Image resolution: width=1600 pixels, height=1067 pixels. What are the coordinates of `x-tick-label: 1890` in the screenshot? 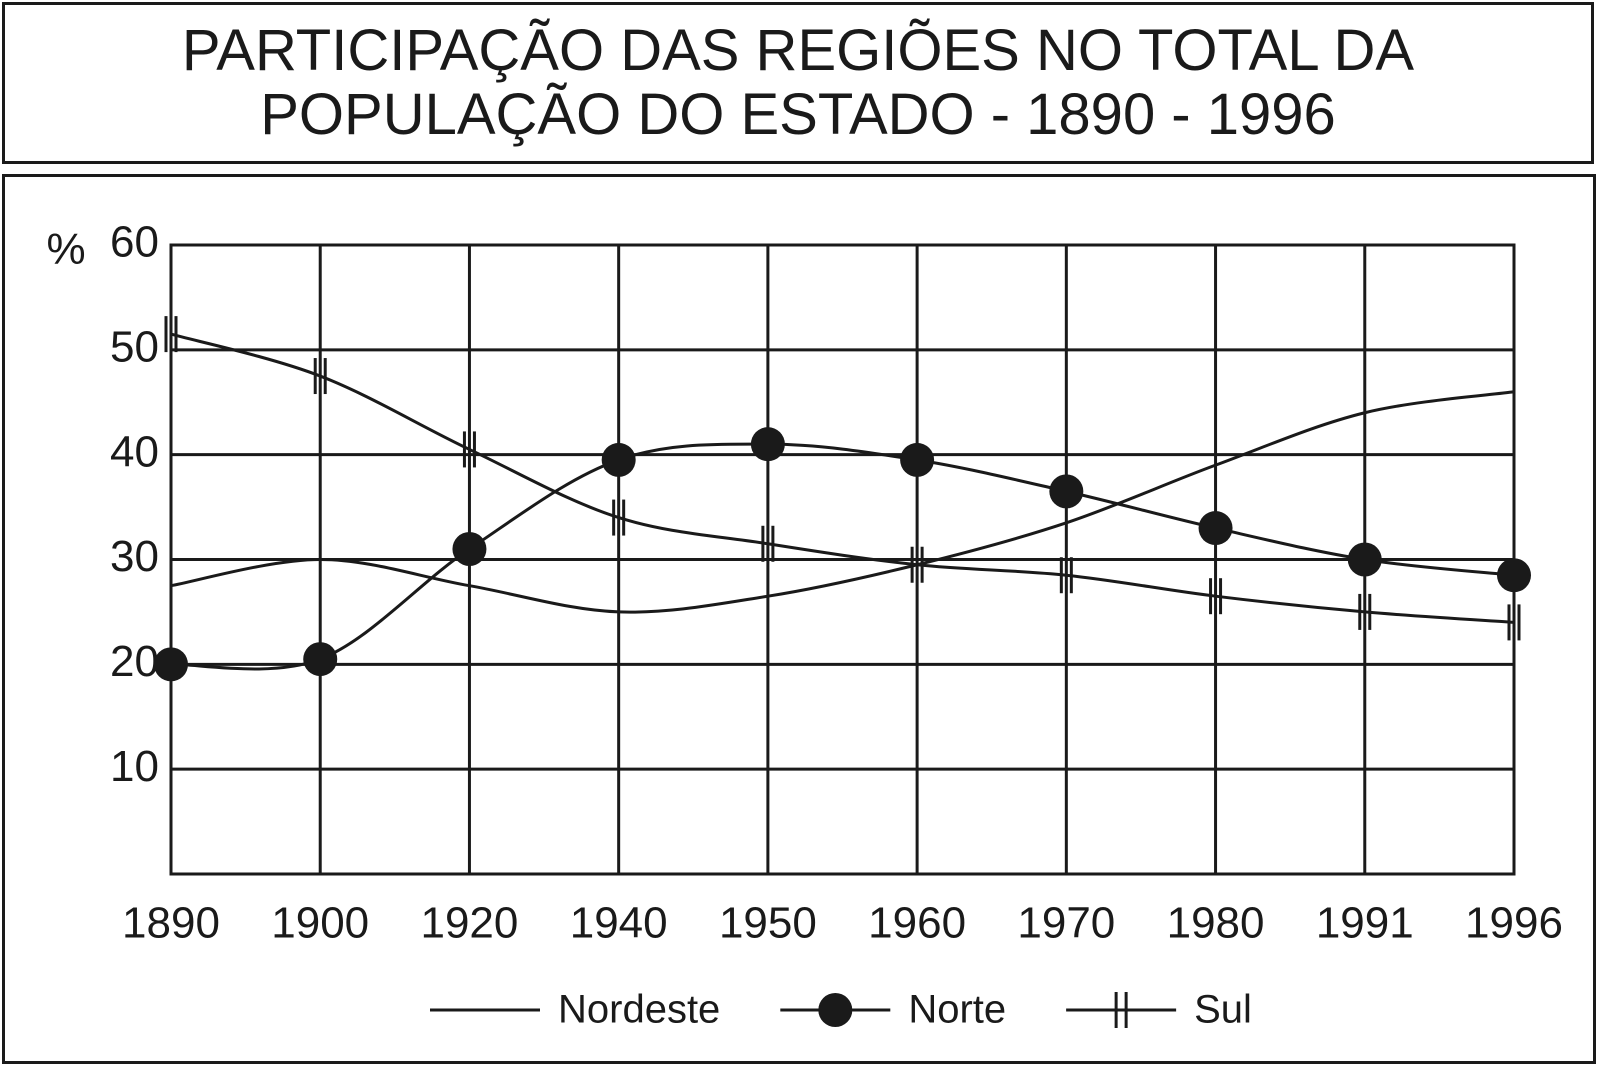 It's located at (171, 923).